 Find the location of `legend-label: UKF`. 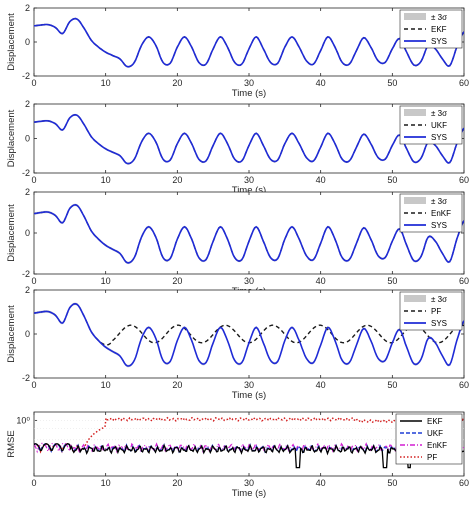

legend-label: UKF is located at coordinates (439, 125).